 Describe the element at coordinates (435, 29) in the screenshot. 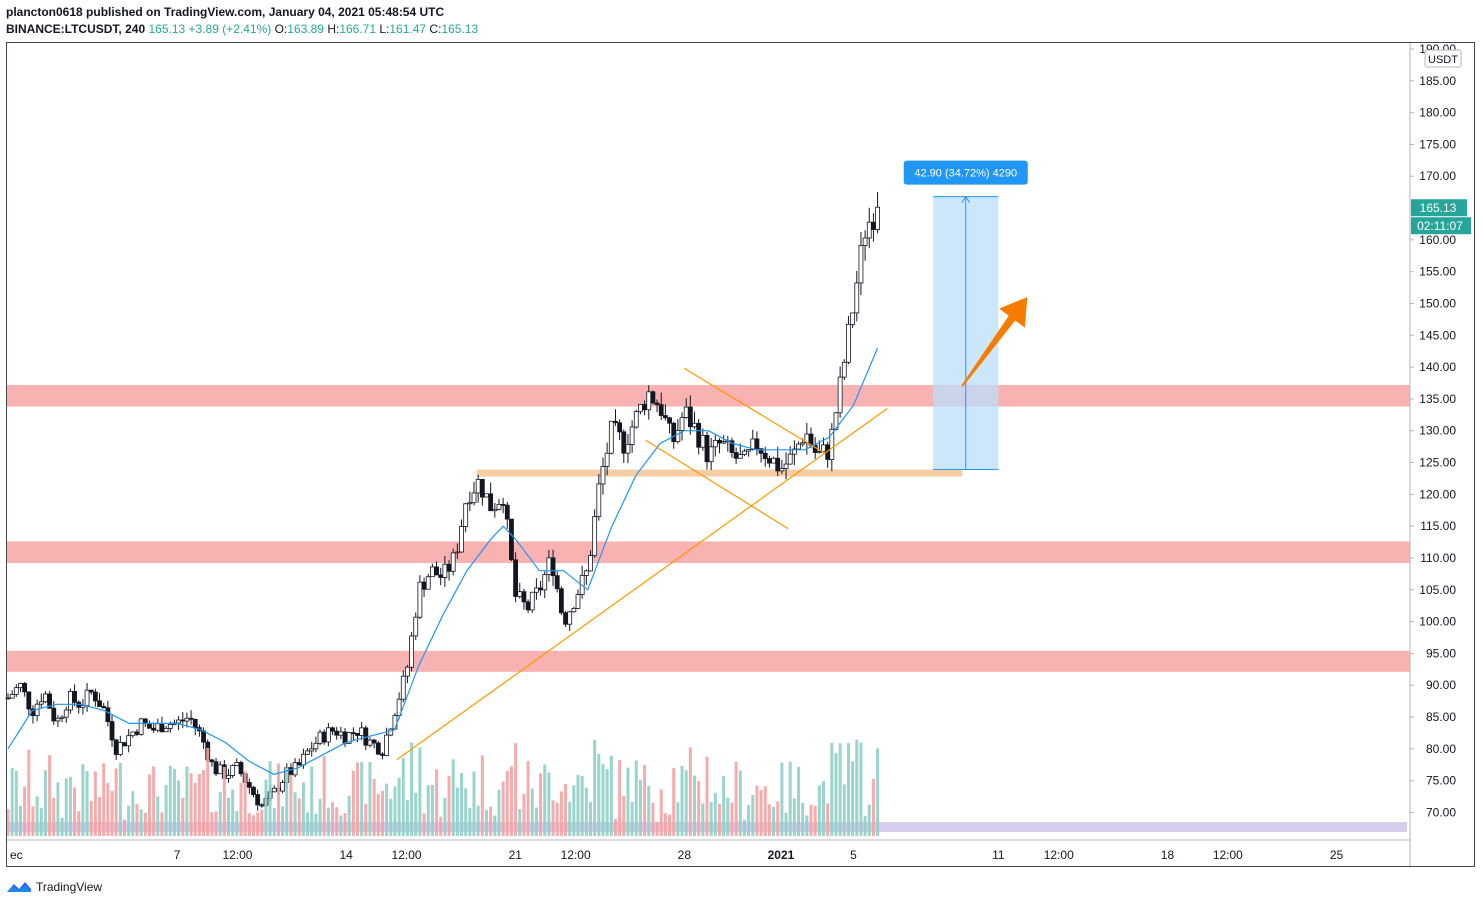

I see `close-label: C:` at that location.